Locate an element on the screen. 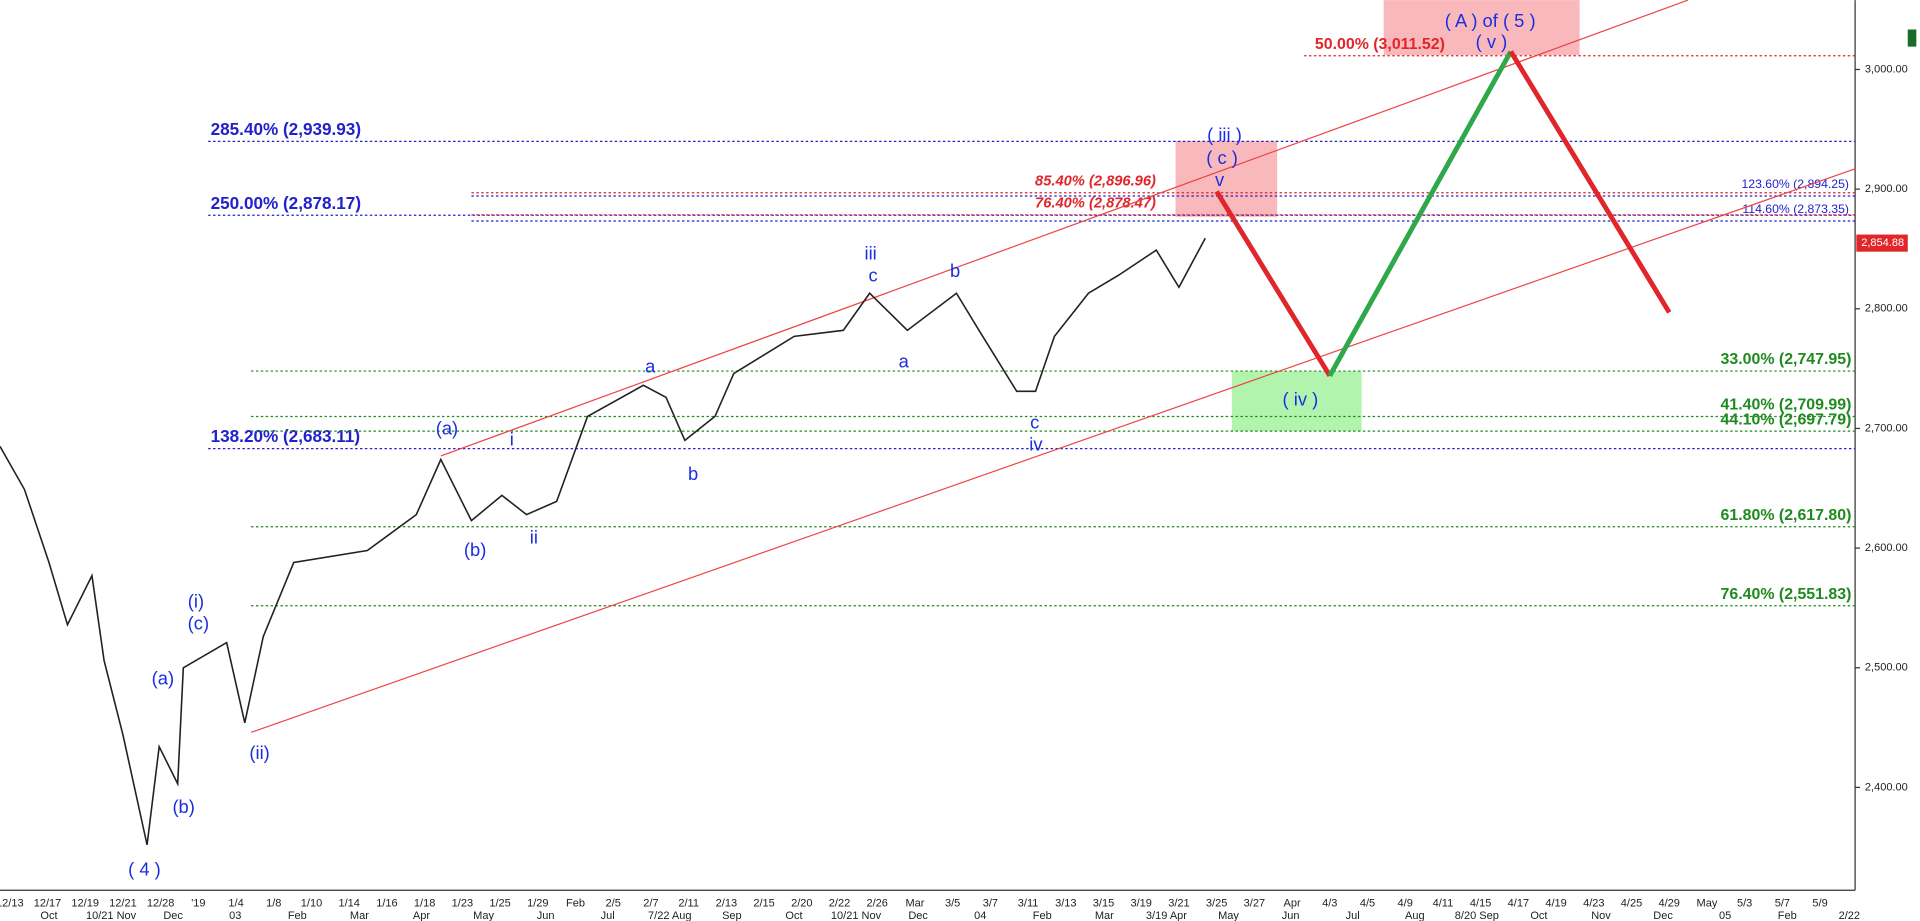 The height and width of the screenshot is (921, 1920). y-tick-label: 2,400.00 is located at coordinates (1886, 787).